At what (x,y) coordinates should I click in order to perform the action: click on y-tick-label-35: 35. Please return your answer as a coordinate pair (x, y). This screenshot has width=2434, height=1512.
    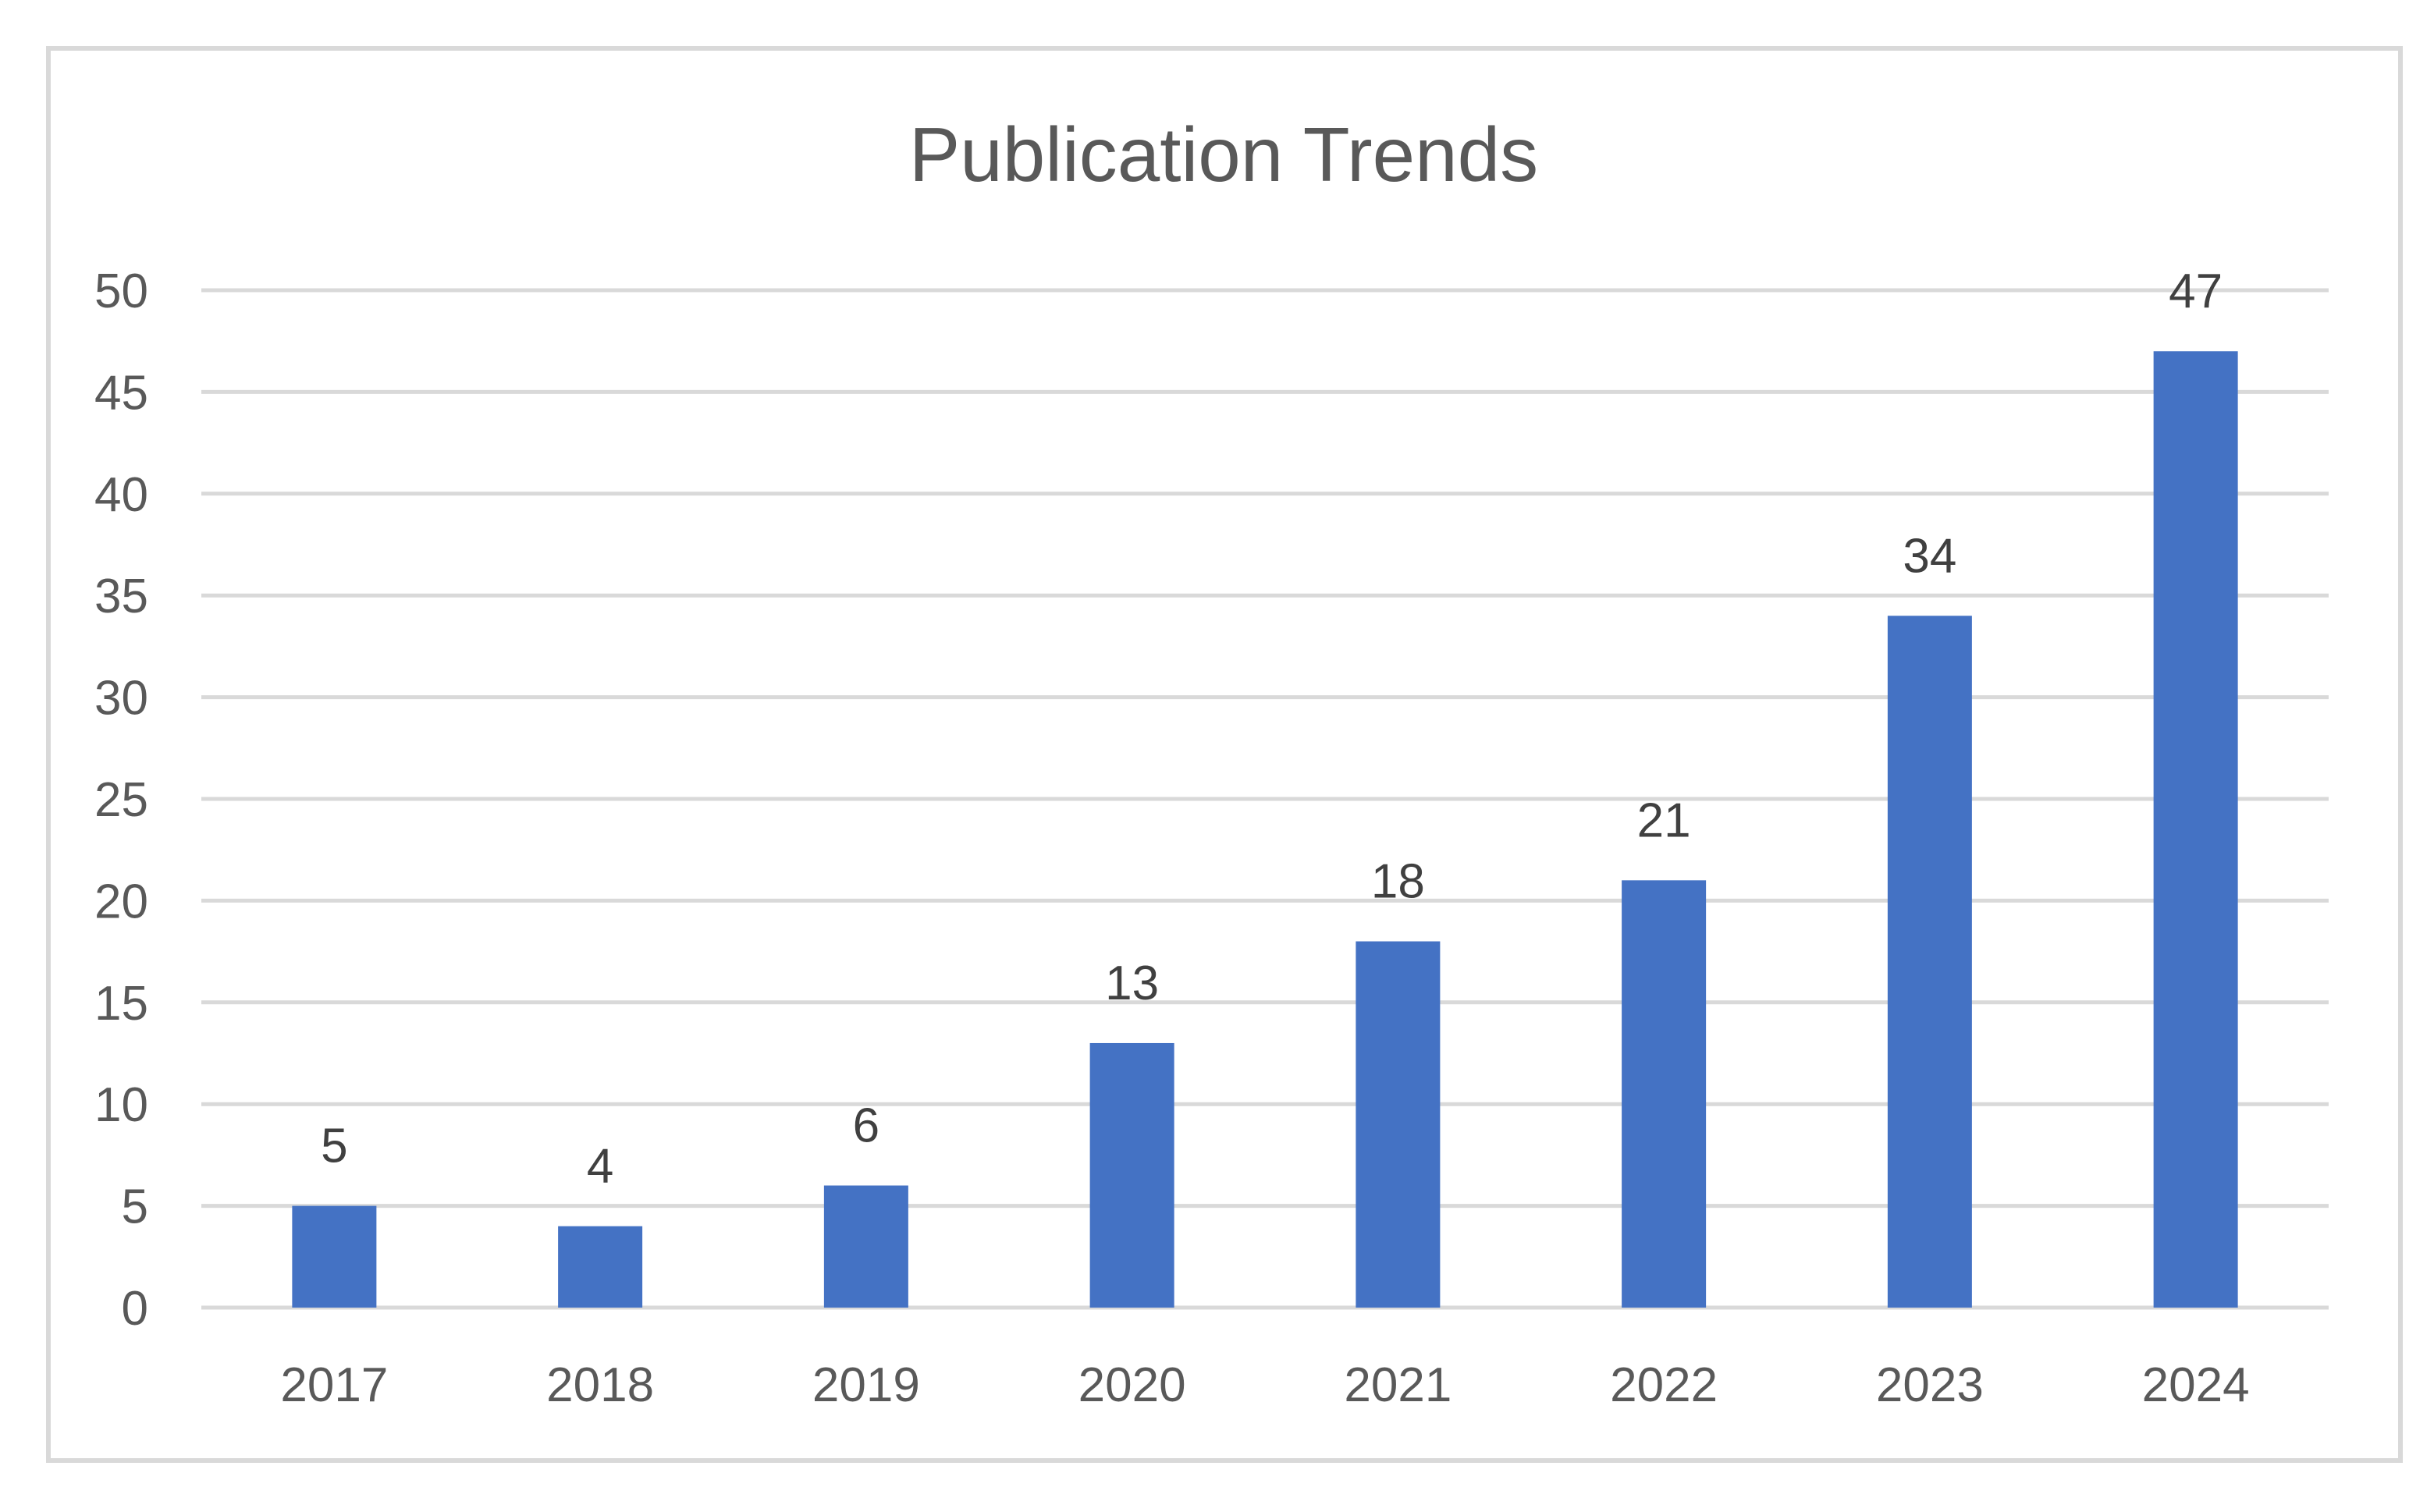
    Looking at the image, I should click on (121, 596).